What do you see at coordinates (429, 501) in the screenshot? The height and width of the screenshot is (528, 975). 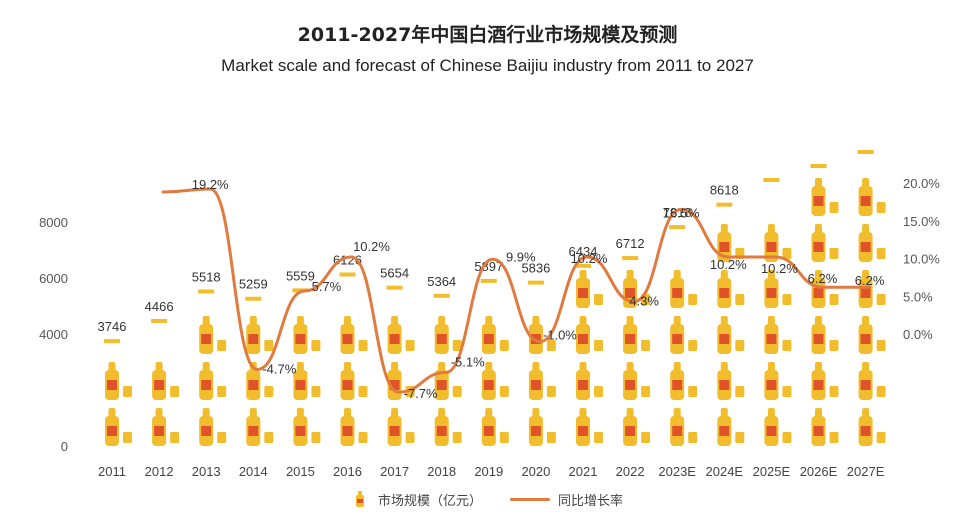 I see `legend-bars-label: 市场规模（亿元）` at bounding box center [429, 501].